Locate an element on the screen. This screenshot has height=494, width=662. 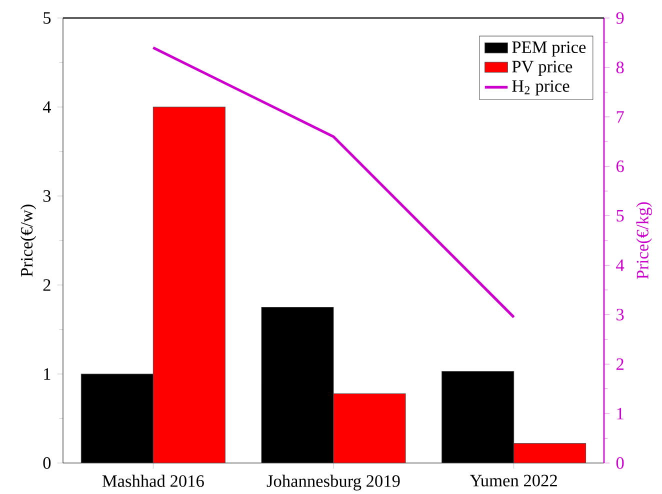
legend-label: PEM price is located at coordinates (549, 49).